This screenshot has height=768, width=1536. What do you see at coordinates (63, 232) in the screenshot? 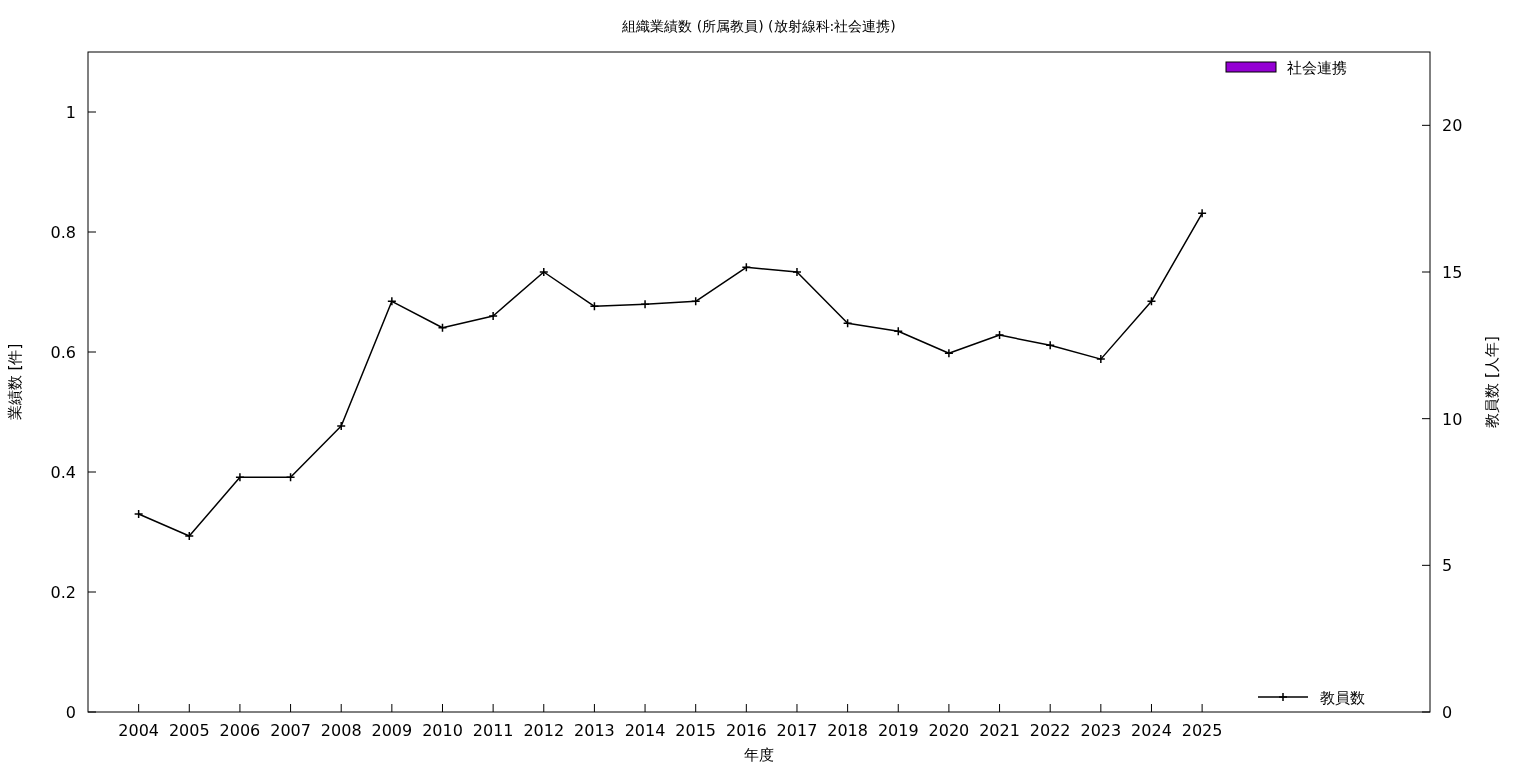
I see `y-tick-label: 0.8` at bounding box center [63, 232].